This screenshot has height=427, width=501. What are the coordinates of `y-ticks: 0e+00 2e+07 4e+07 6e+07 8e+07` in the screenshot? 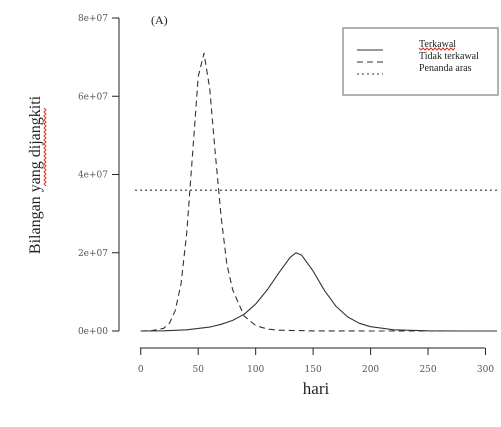 It's located at (98, 175).